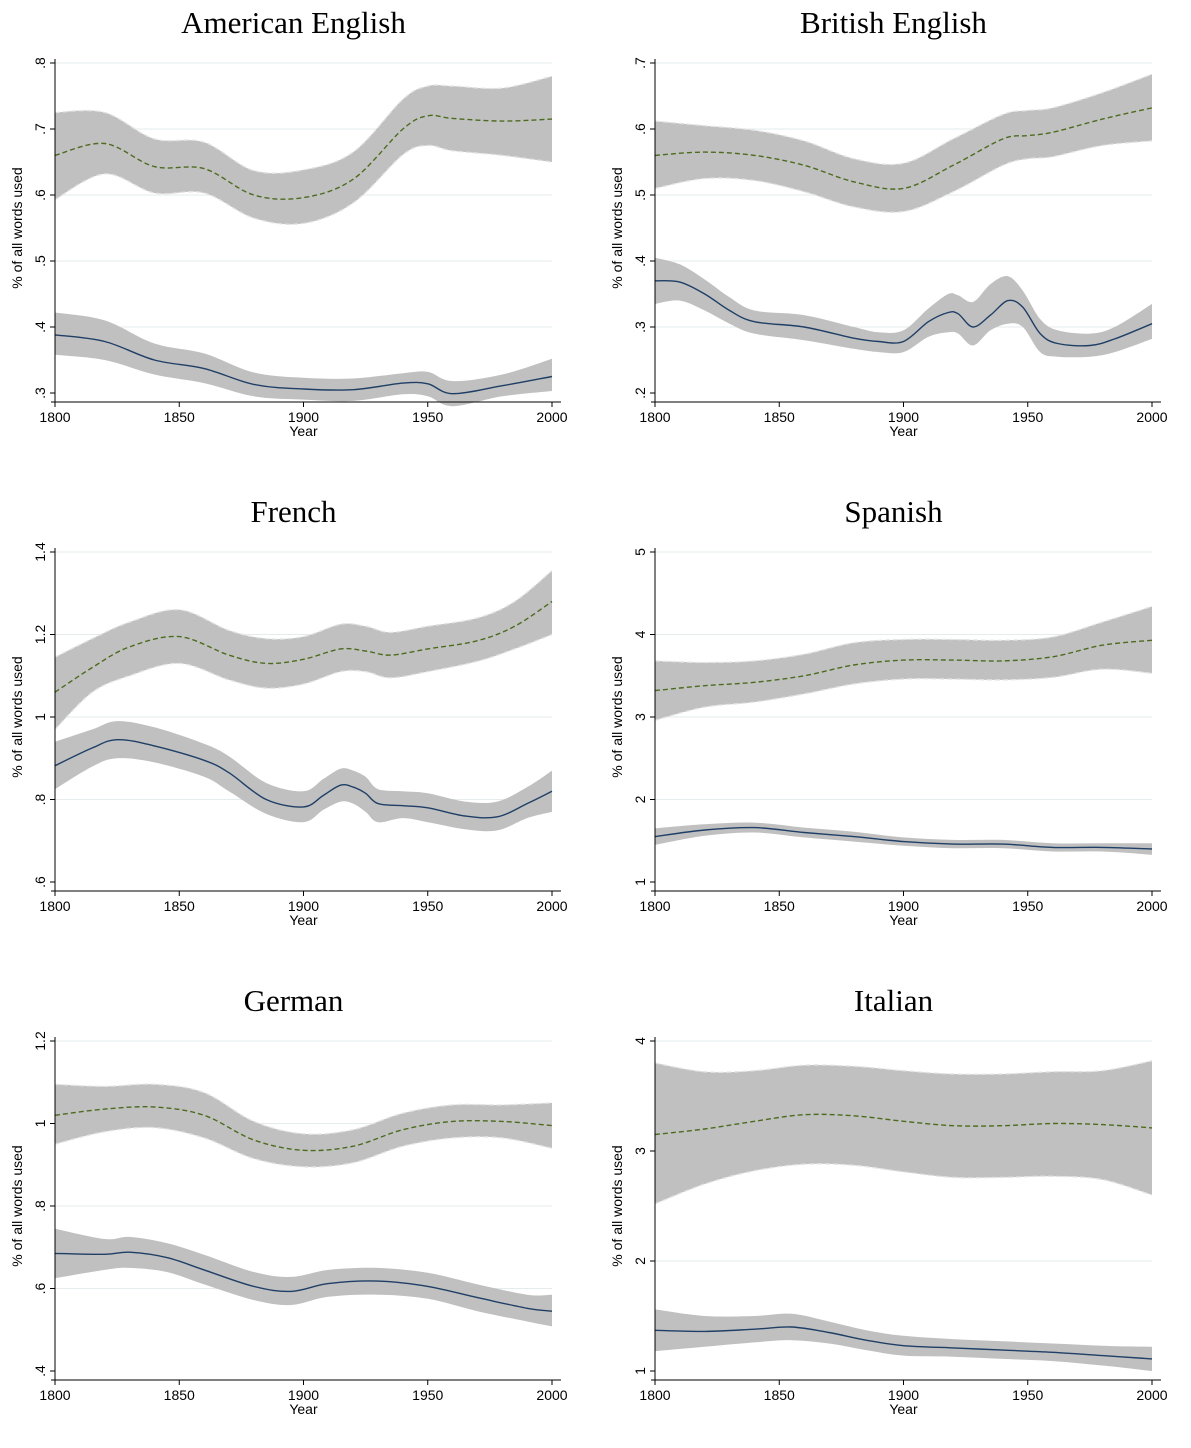  Describe the element at coordinates (40, 635) in the screenshot. I see `y-tick-label: 1.2` at that location.